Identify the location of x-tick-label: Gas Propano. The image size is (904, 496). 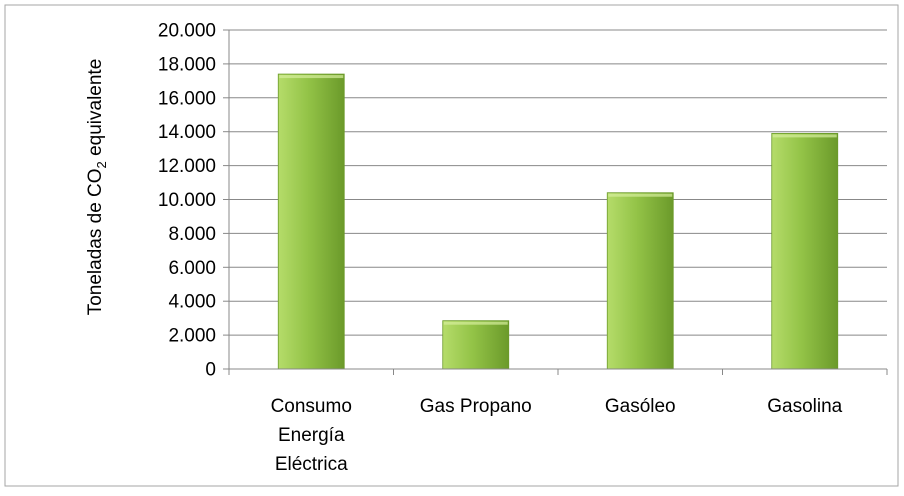
(476, 406).